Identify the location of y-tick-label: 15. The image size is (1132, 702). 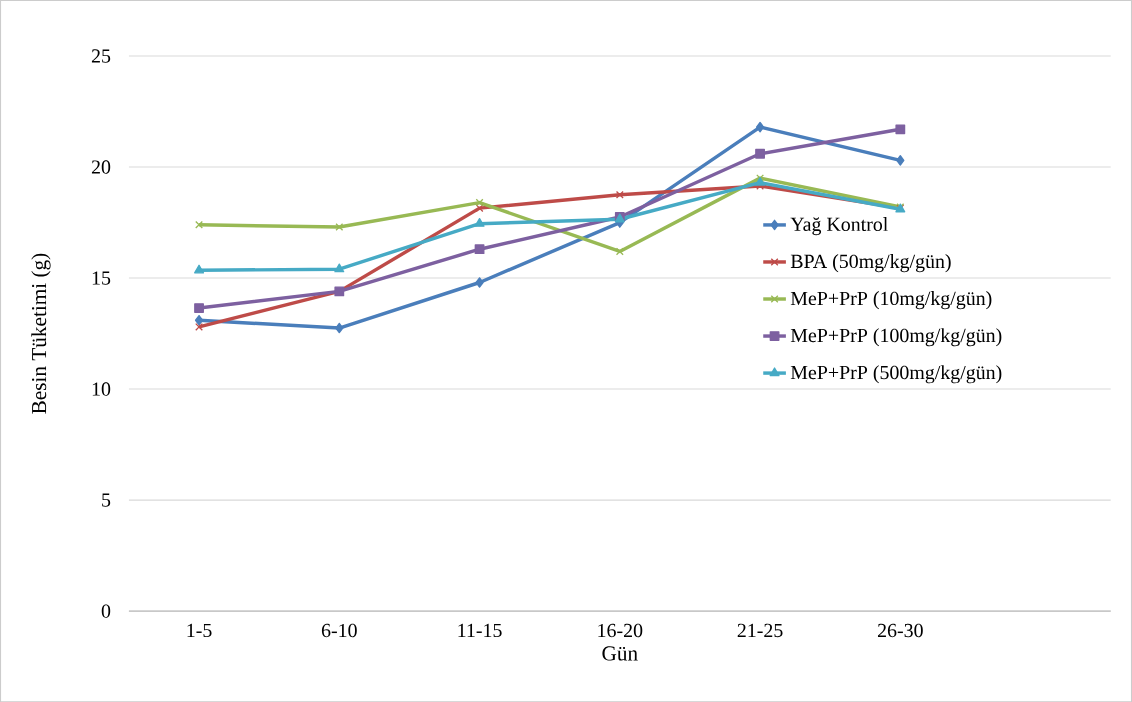
(101, 278).